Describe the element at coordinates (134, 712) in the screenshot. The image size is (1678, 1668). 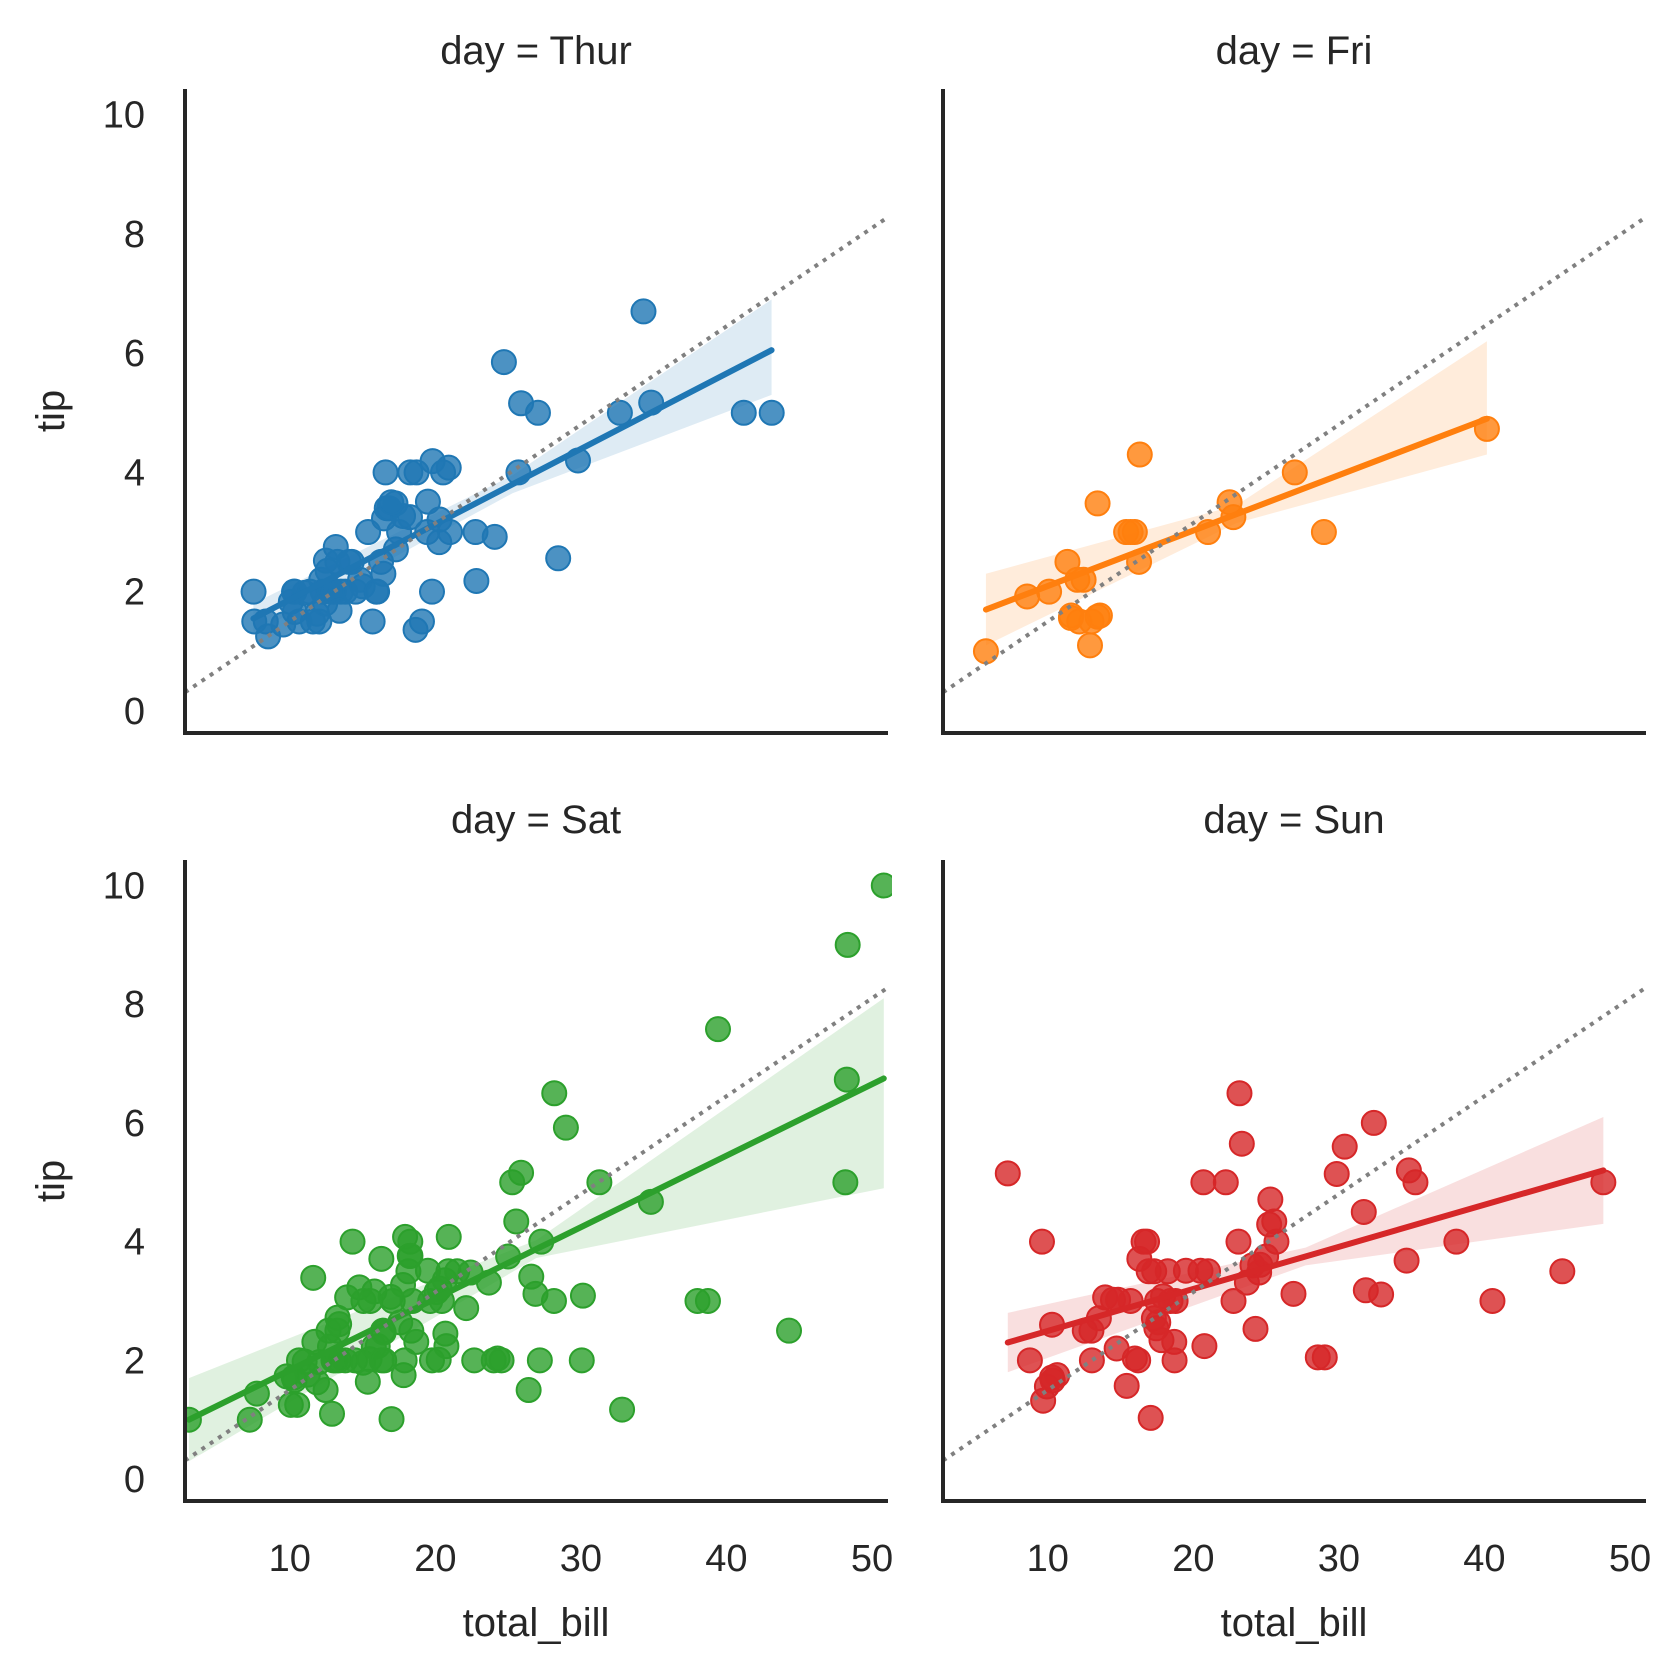
I see `y-tick-label: 0` at that location.